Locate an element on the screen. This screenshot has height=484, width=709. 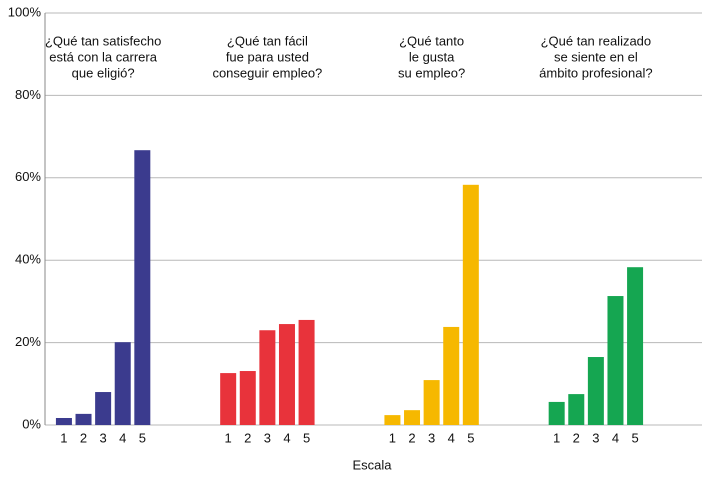
group-title: ámbito profesional? is located at coordinates (595, 72).